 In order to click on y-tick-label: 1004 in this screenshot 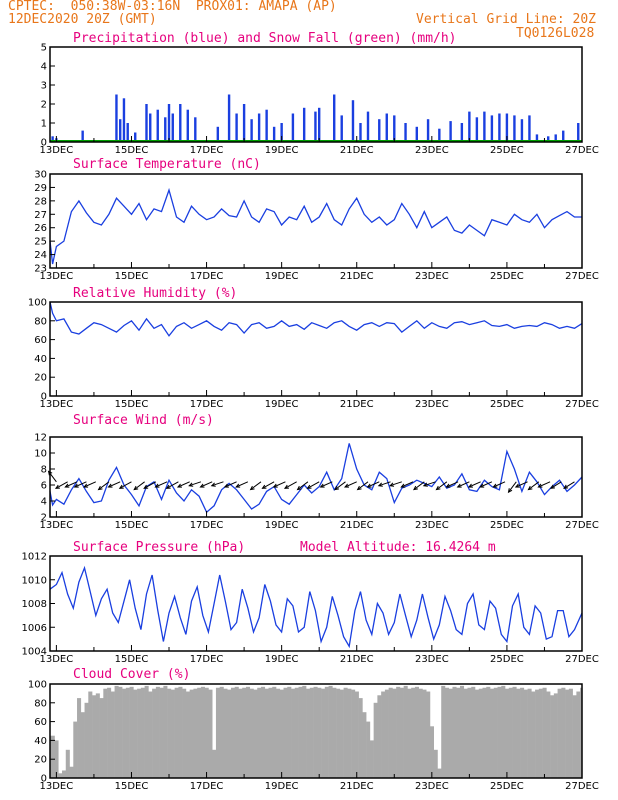, I will do `click(34, 652)`.